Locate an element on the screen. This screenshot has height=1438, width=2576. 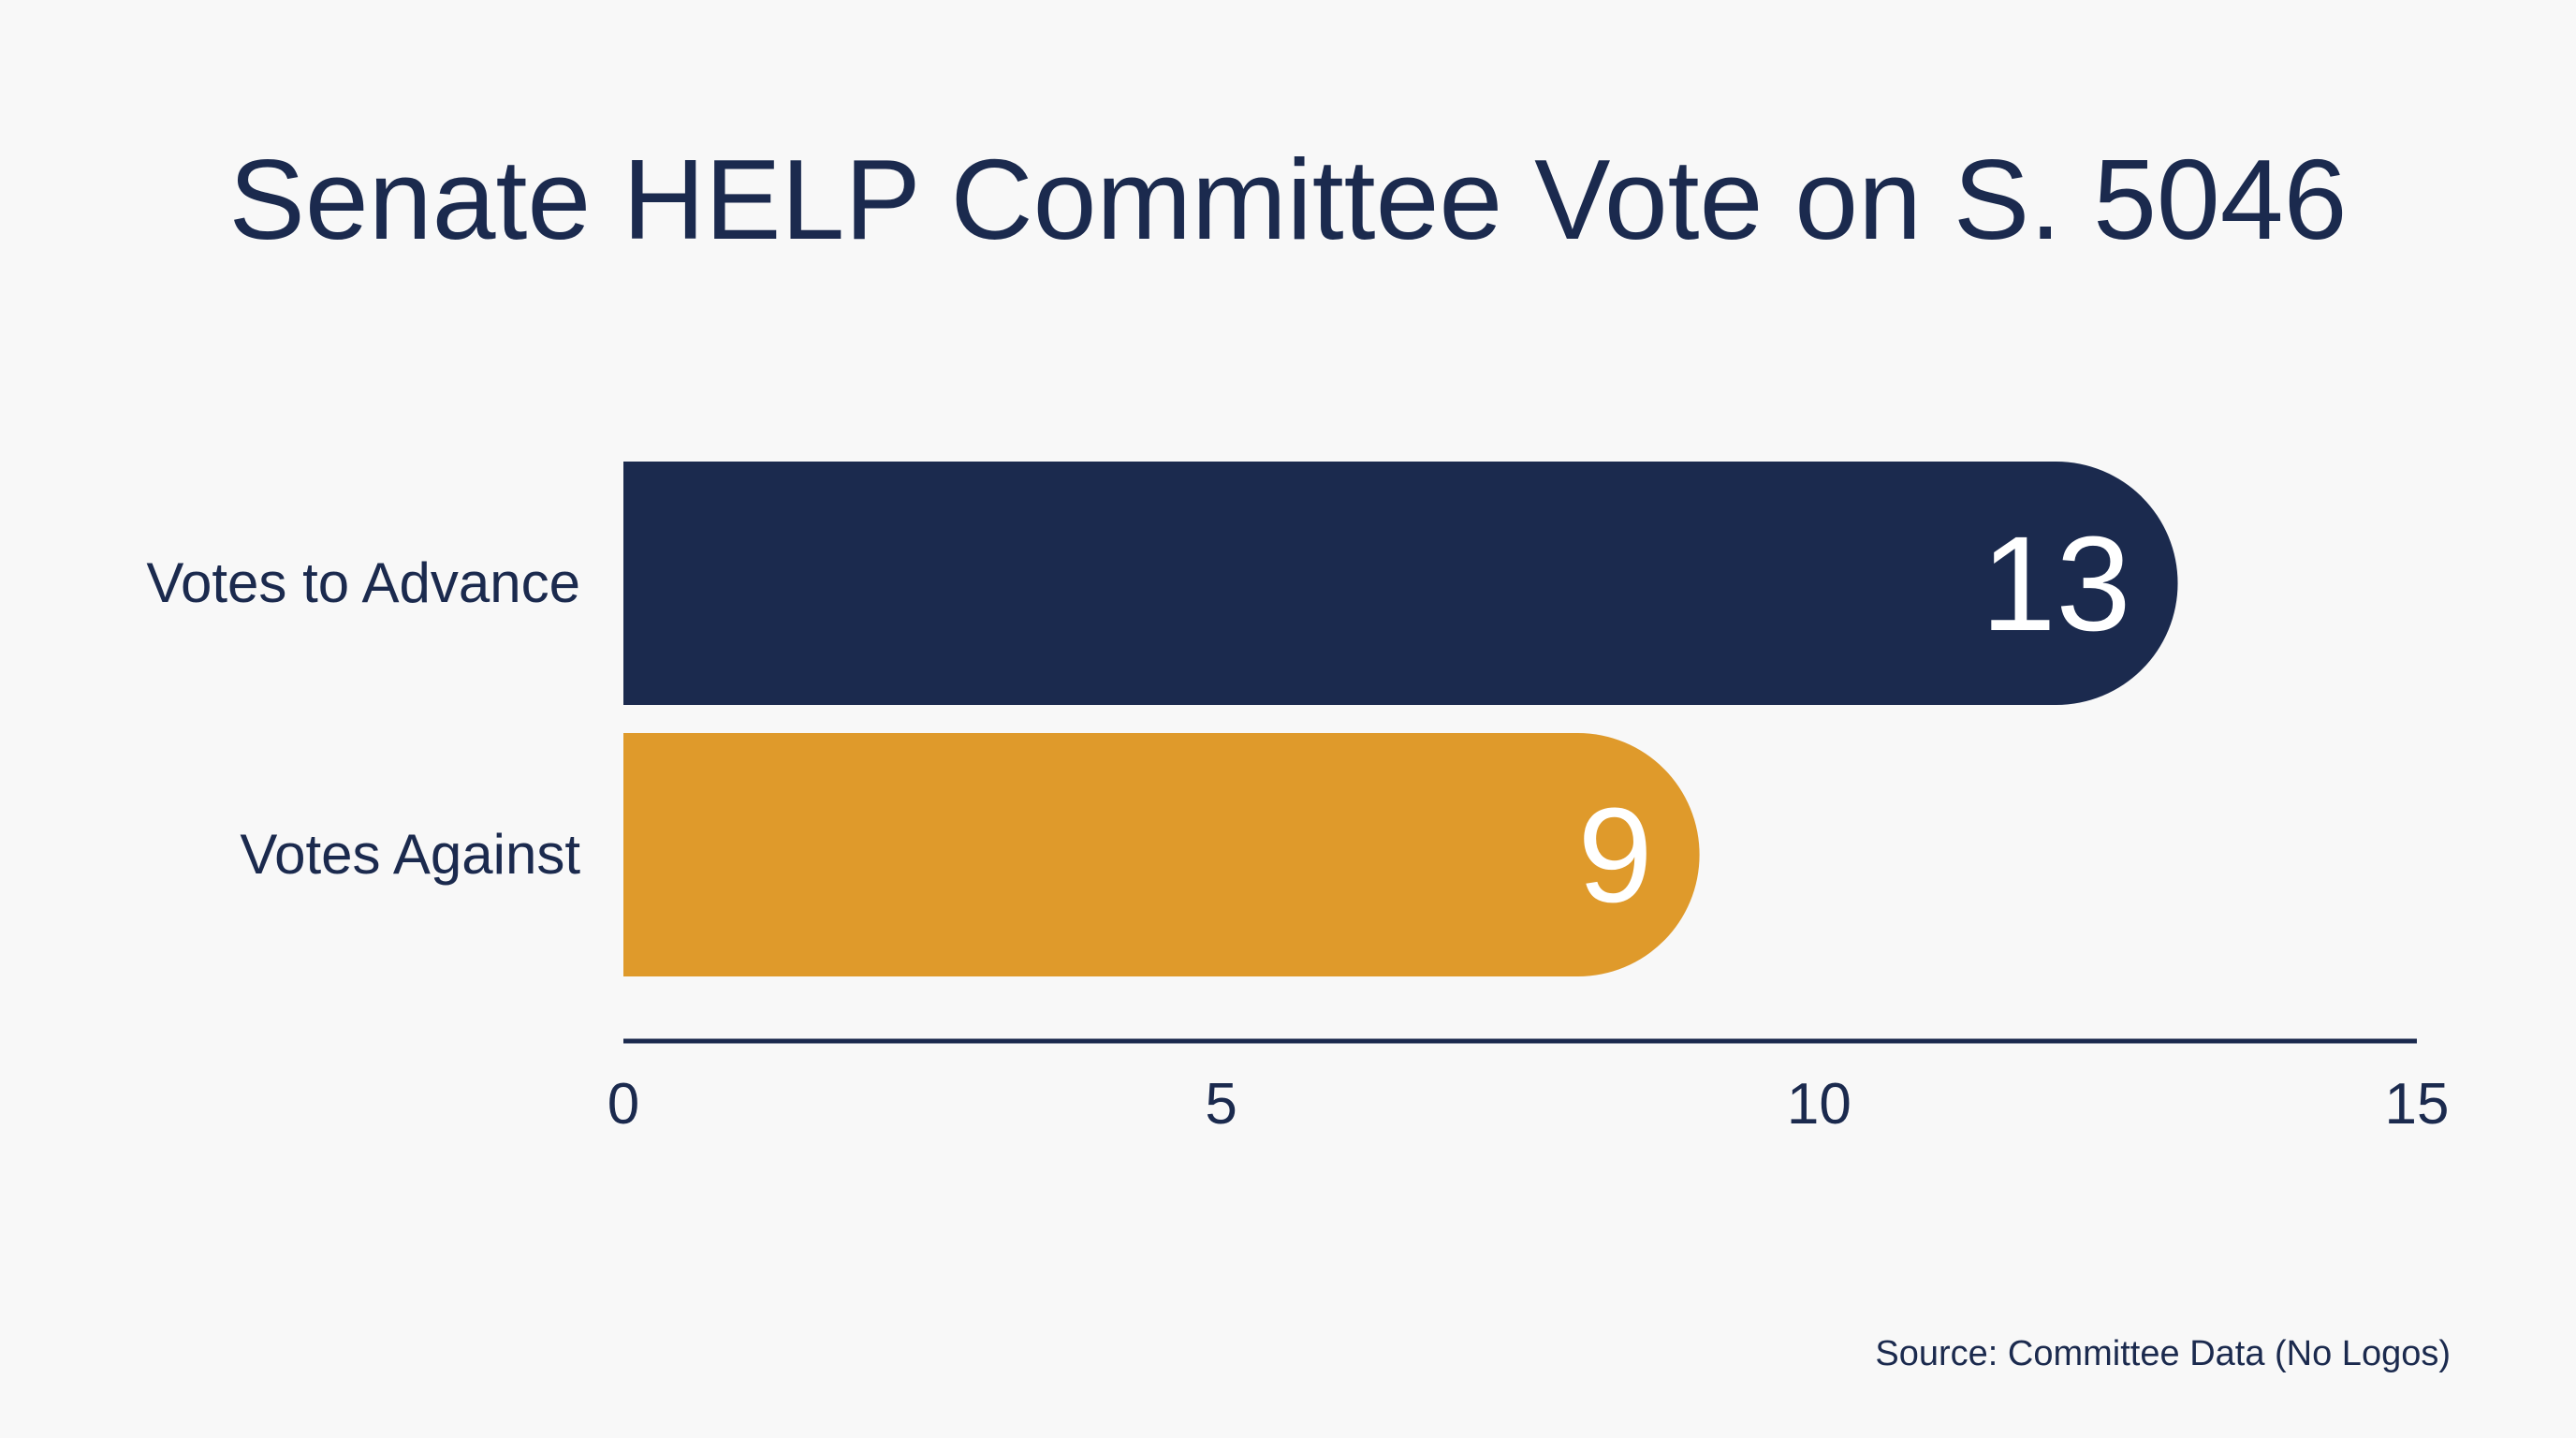
category-label-votes-against: Votes Against is located at coordinates (410, 854).